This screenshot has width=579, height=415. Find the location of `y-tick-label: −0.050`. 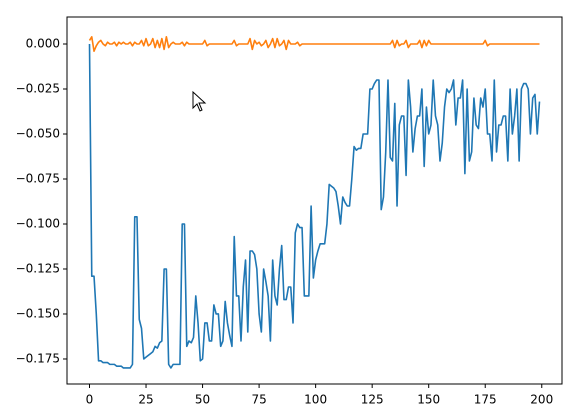

y-tick-label: −0.050 is located at coordinates (38, 133).